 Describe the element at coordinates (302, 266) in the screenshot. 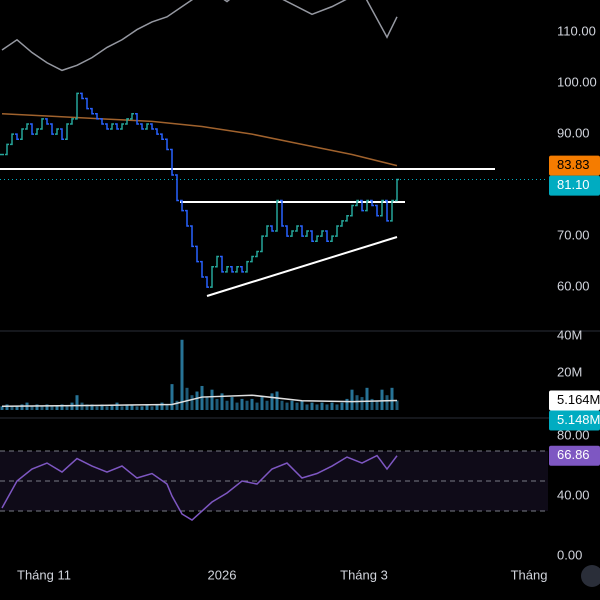

I see `drawn-trendline` at that location.